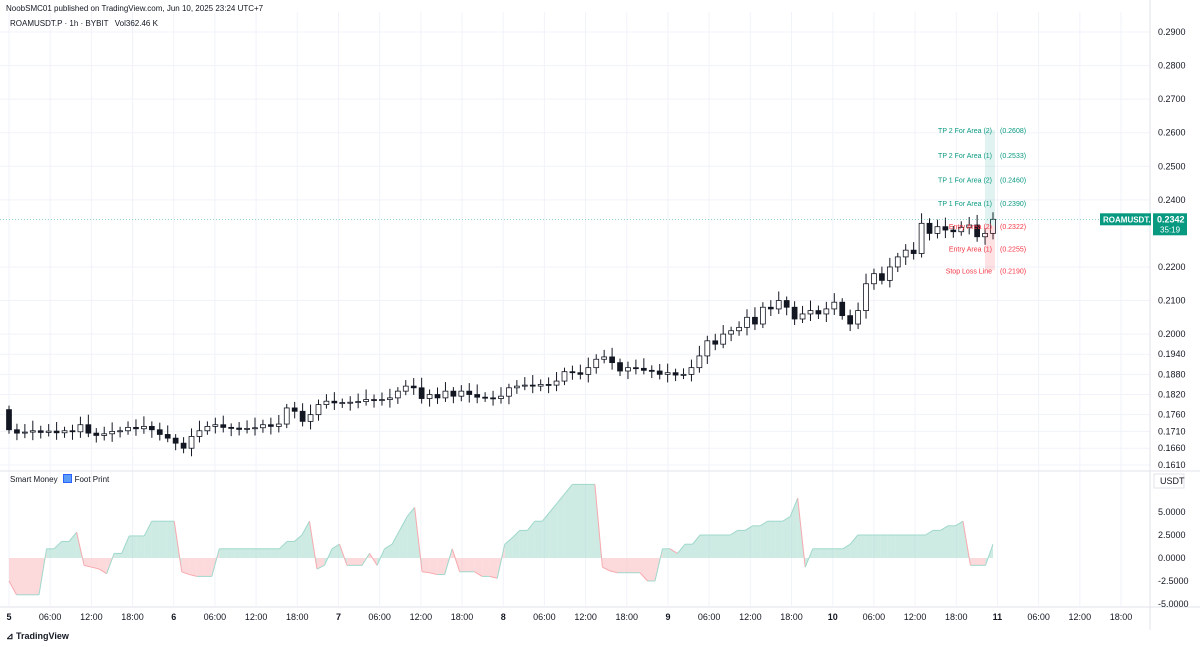 The image size is (1200, 647). What do you see at coordinates (42, 636) in the screenshot?
I see `brand-text: TradingView` at bounding box center [42, 636].